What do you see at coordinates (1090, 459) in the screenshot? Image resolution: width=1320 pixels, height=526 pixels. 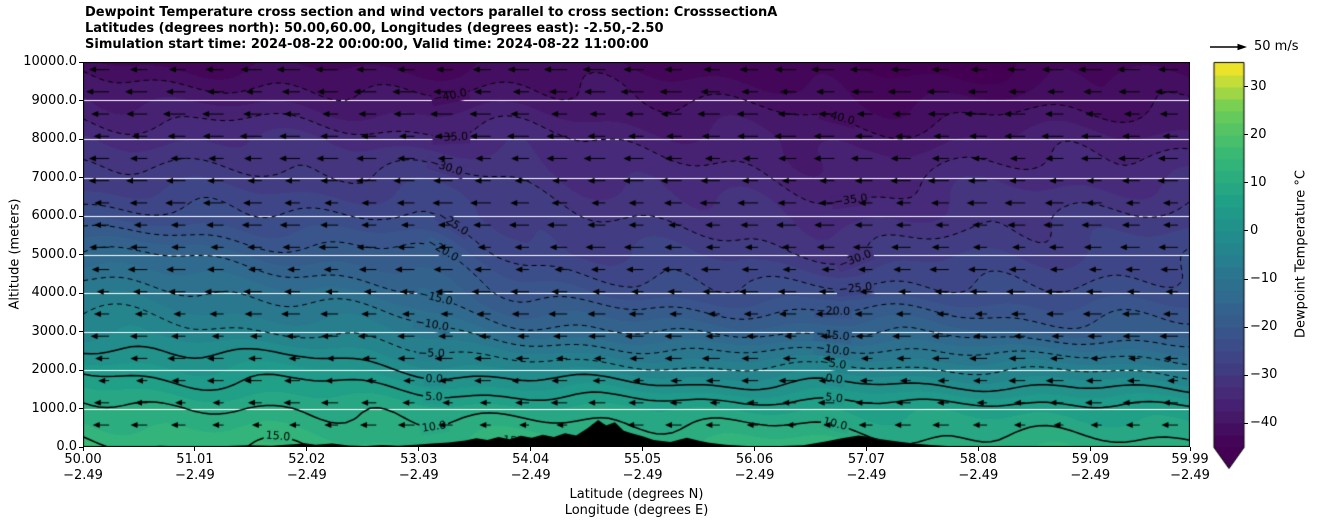 I see `x-tick-label-latitude: 59.09` at bounding box center [1090, 459].